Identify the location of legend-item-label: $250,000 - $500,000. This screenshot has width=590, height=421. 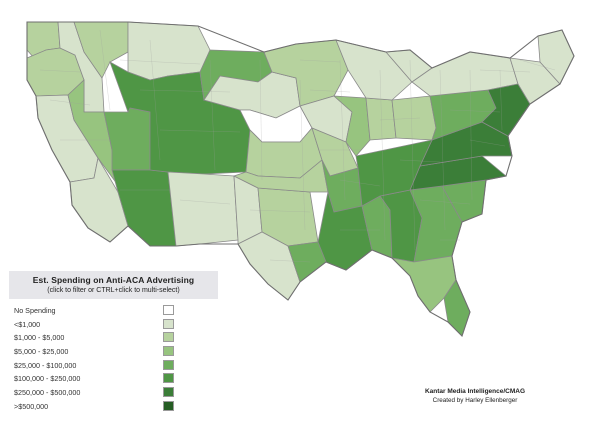
(47, 393).